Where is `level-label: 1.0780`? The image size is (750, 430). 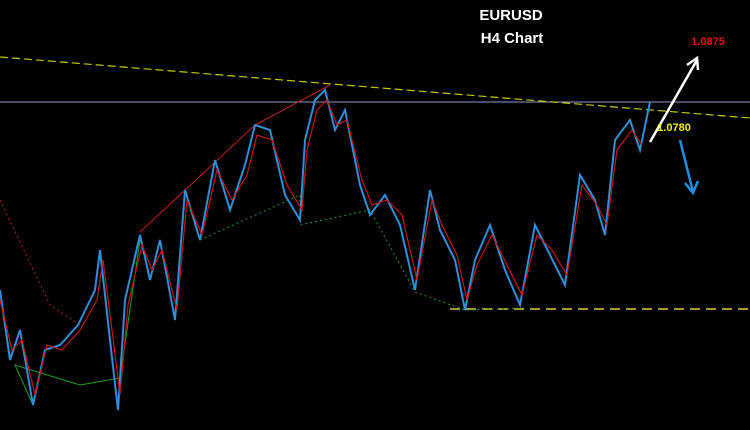 level-label: 1.0780 is located at coordinates (674, 128).